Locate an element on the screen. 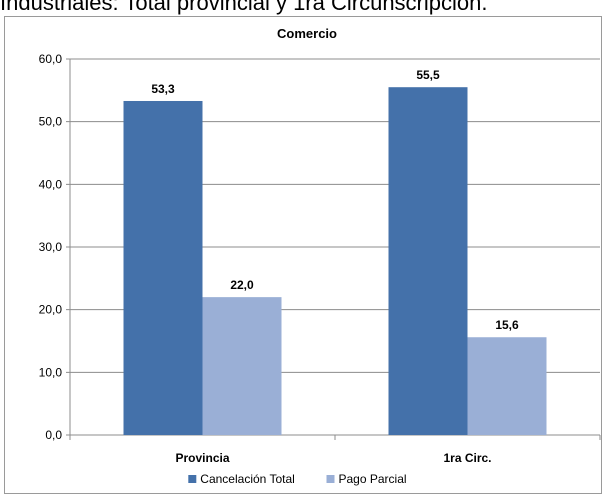 Image resolution: width=607 pixels, height=498 pixels. x-category-label: Provincia is located at coordinates (202, 458).